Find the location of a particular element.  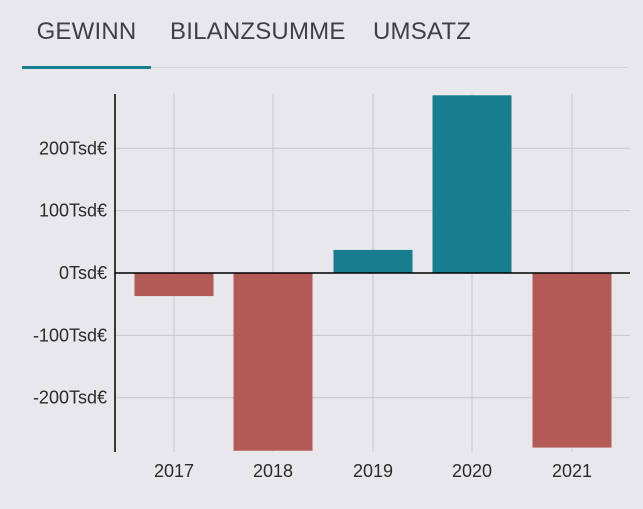

x-tick-label: 2020 is located at coordinates (472, 471).